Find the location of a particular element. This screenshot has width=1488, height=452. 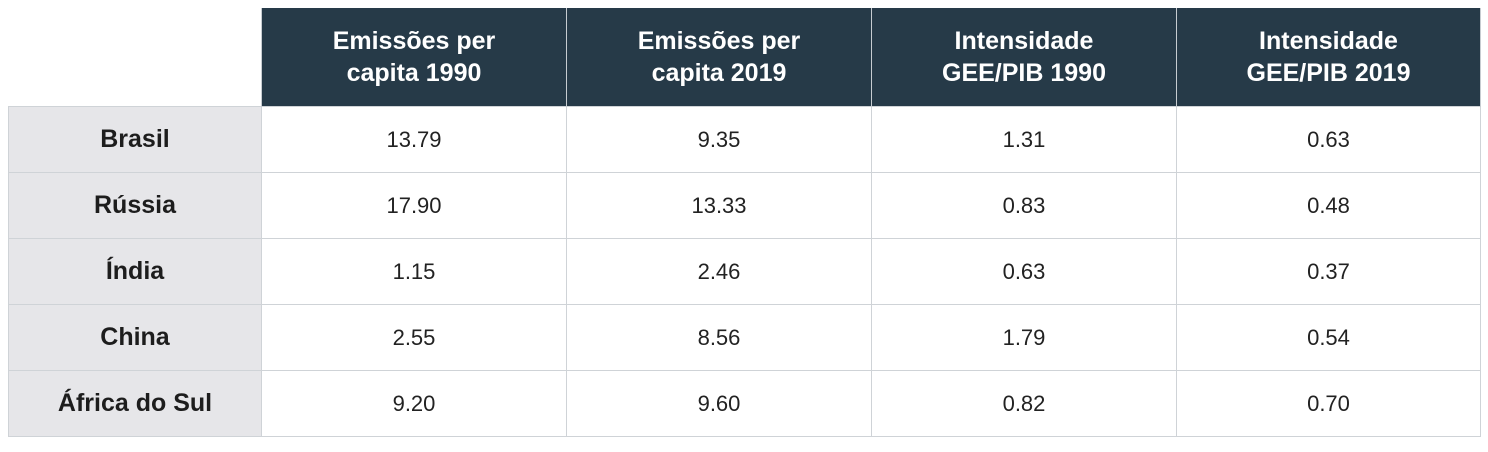

column-header-label: Emissões per capita 2019 is located at coordinates (719, 57).